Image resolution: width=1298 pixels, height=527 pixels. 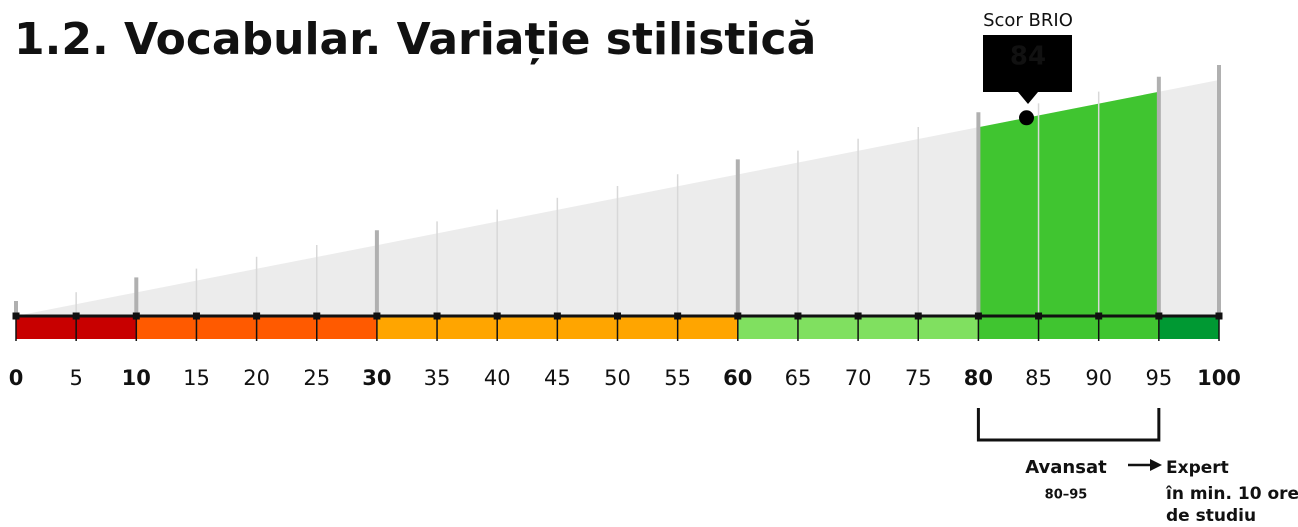 What do you see at coordinates (497, 378) in the screenshot?
I see `x-tick-label: 40` at bounding box center [497, 378].